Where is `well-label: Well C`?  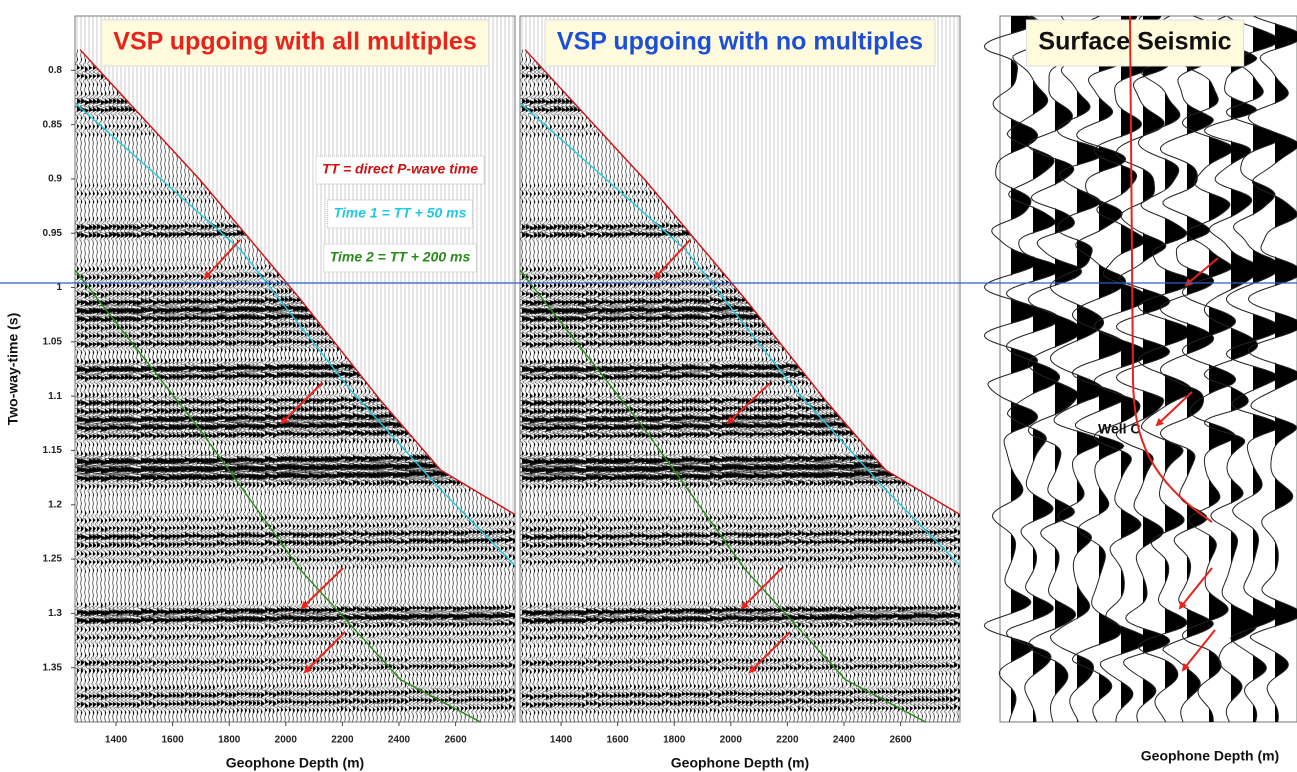
well-label: Well C is located at coordinates (1119, 429).